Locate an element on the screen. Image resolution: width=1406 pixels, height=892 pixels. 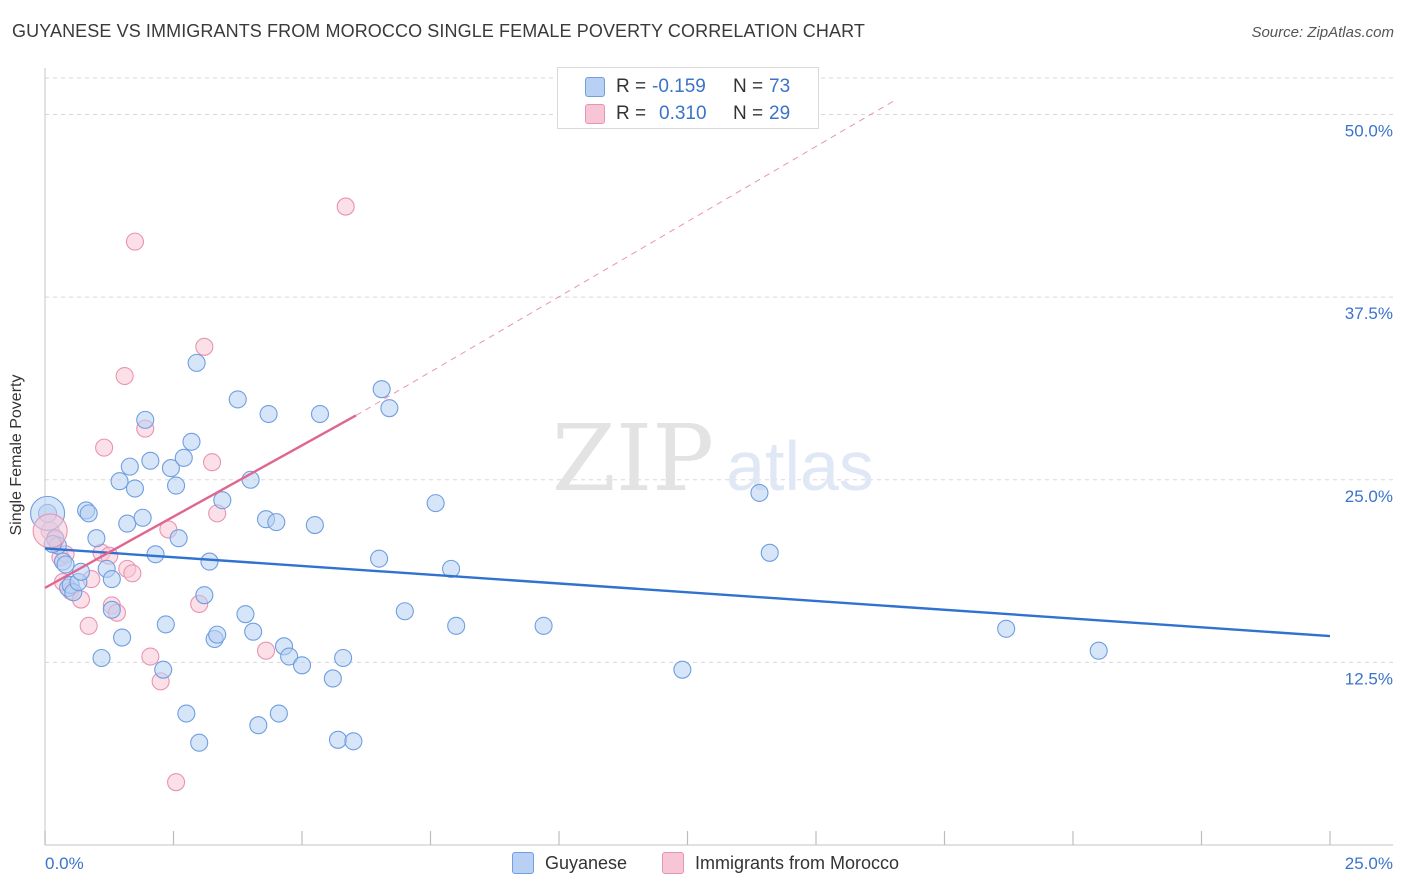
legend-n-label-1: N = is located at coordinates (748, 86).